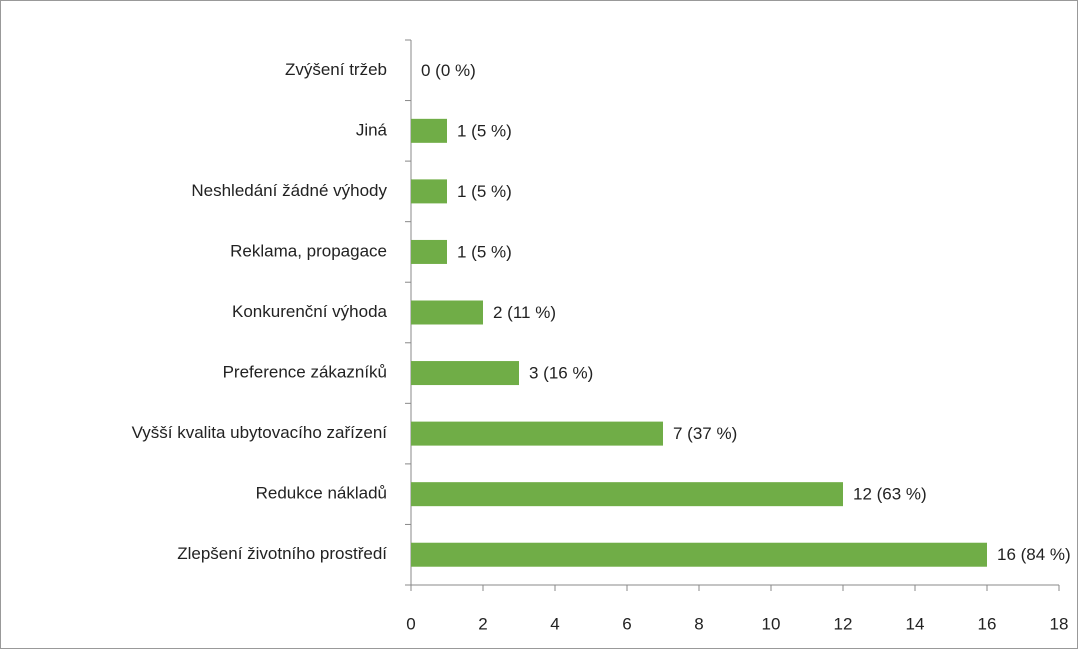 The height and width of the screenshot is (650, 1089). Describe the element at coordinates (448, 70) in the screenshot. I see `value-label: 0 (0 %)` at that location.